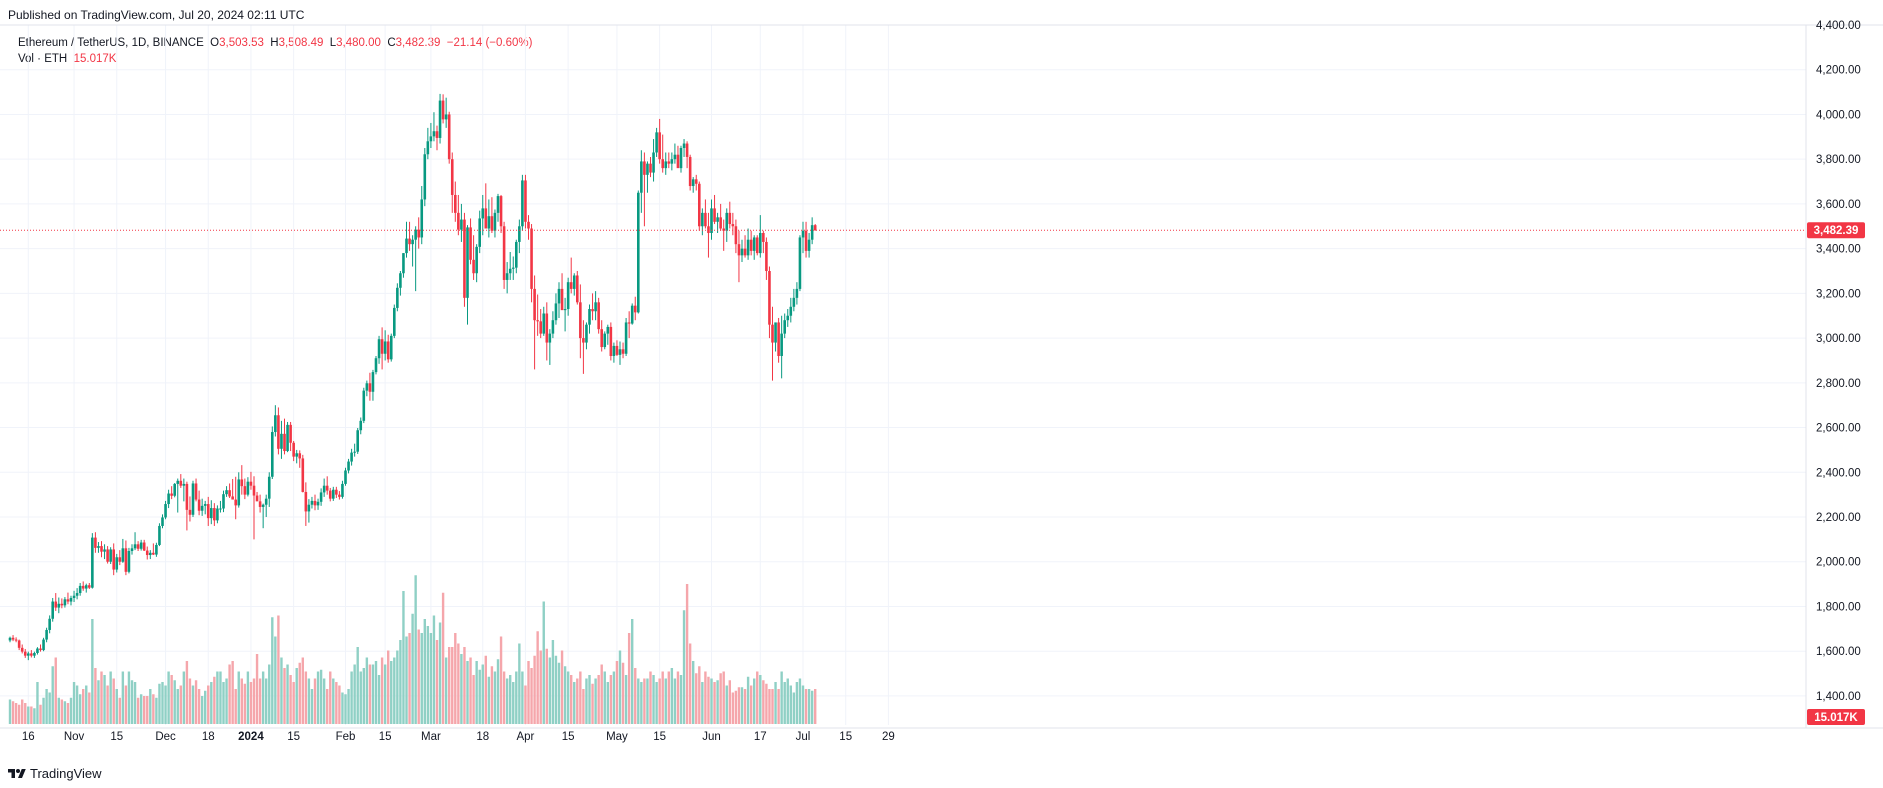  I want to click on last-volume-badge, so click(1836, 717).